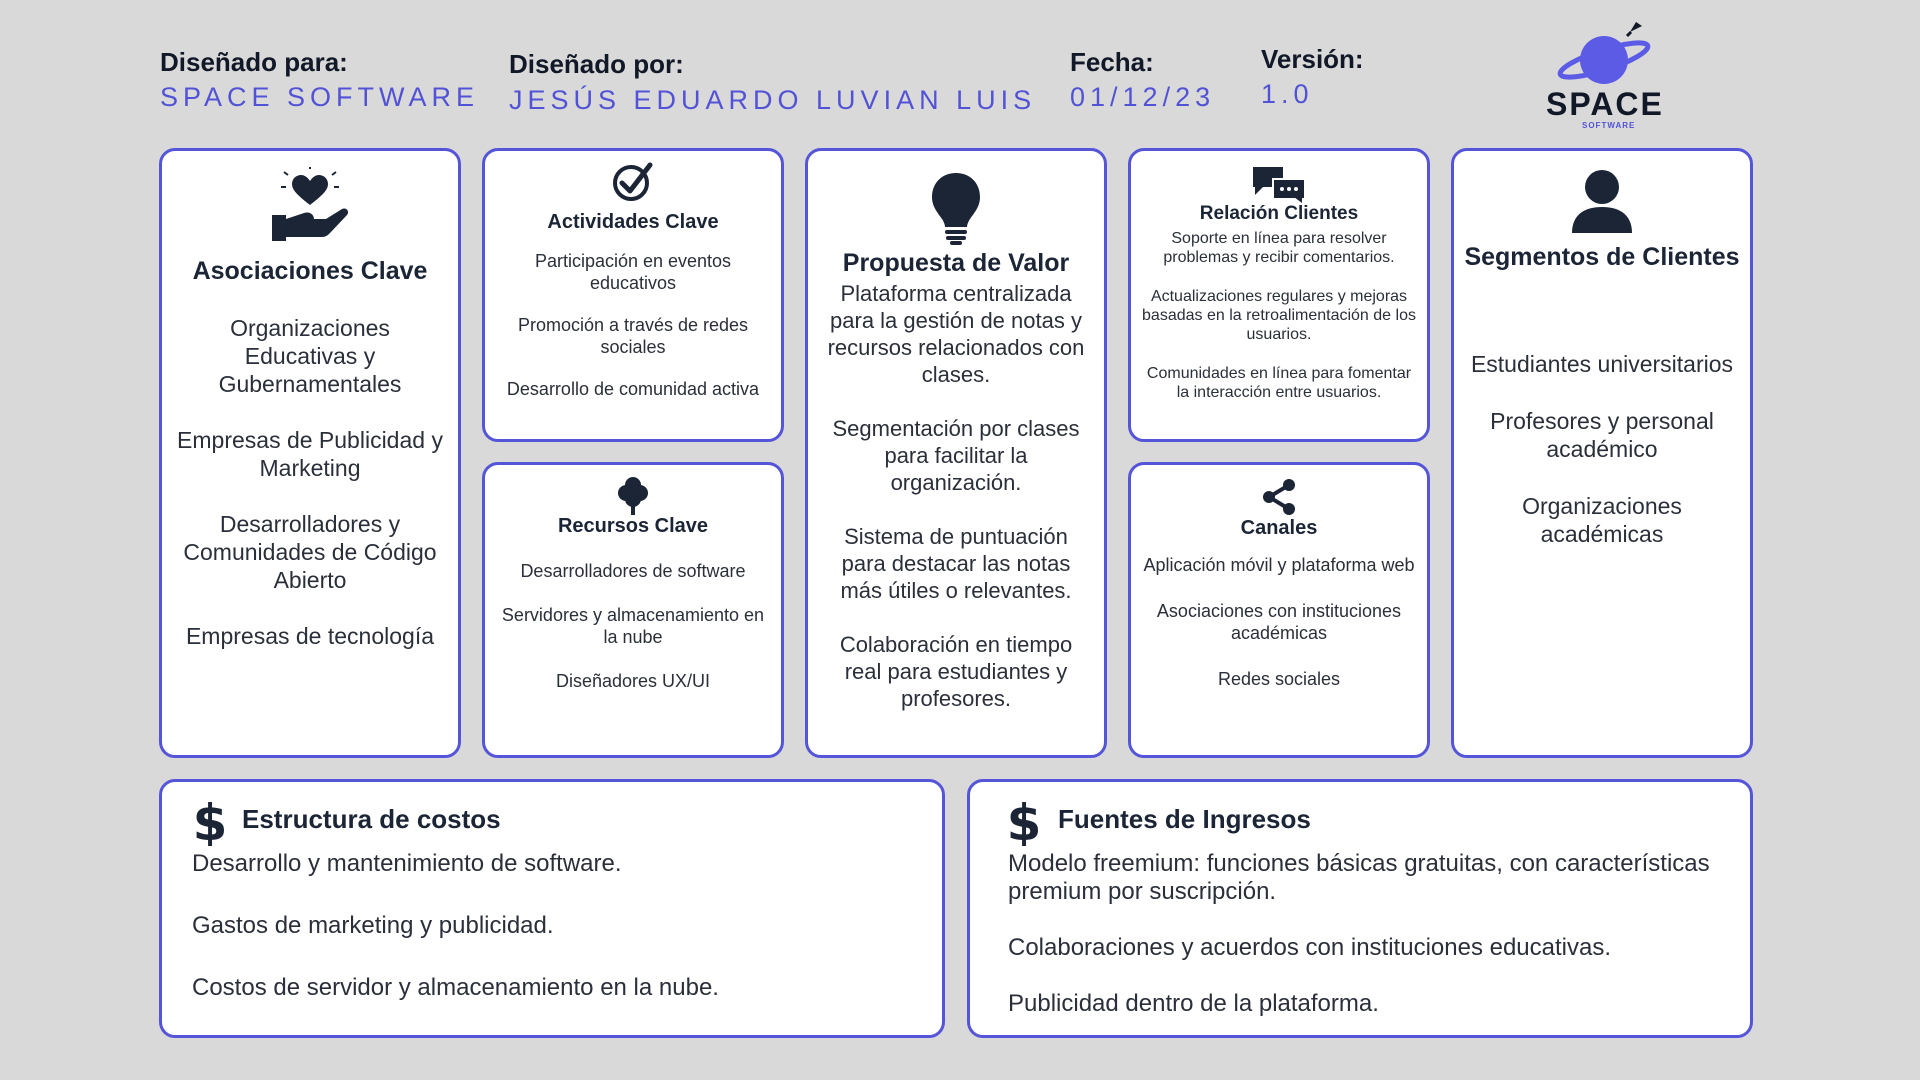  What do you see at coordinates (310, 271) in the screenshot?
I see `card-title: Asociaciones Clave` at bounding box center [310, 271].